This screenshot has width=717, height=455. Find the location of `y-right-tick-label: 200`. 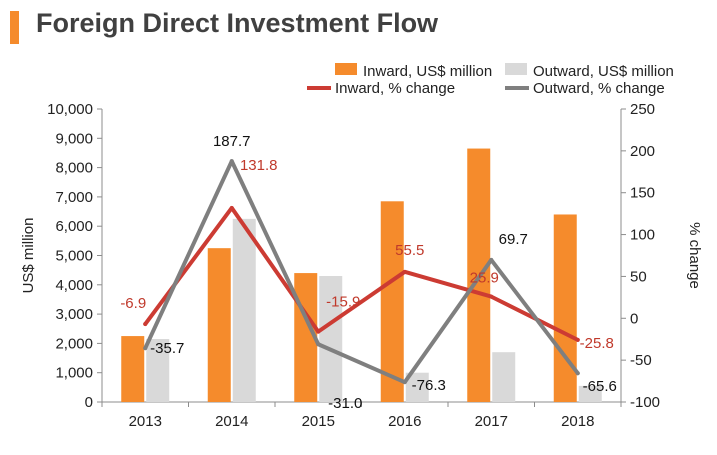

y-right-tick-label: 200 is located at coordinates (642, 151).